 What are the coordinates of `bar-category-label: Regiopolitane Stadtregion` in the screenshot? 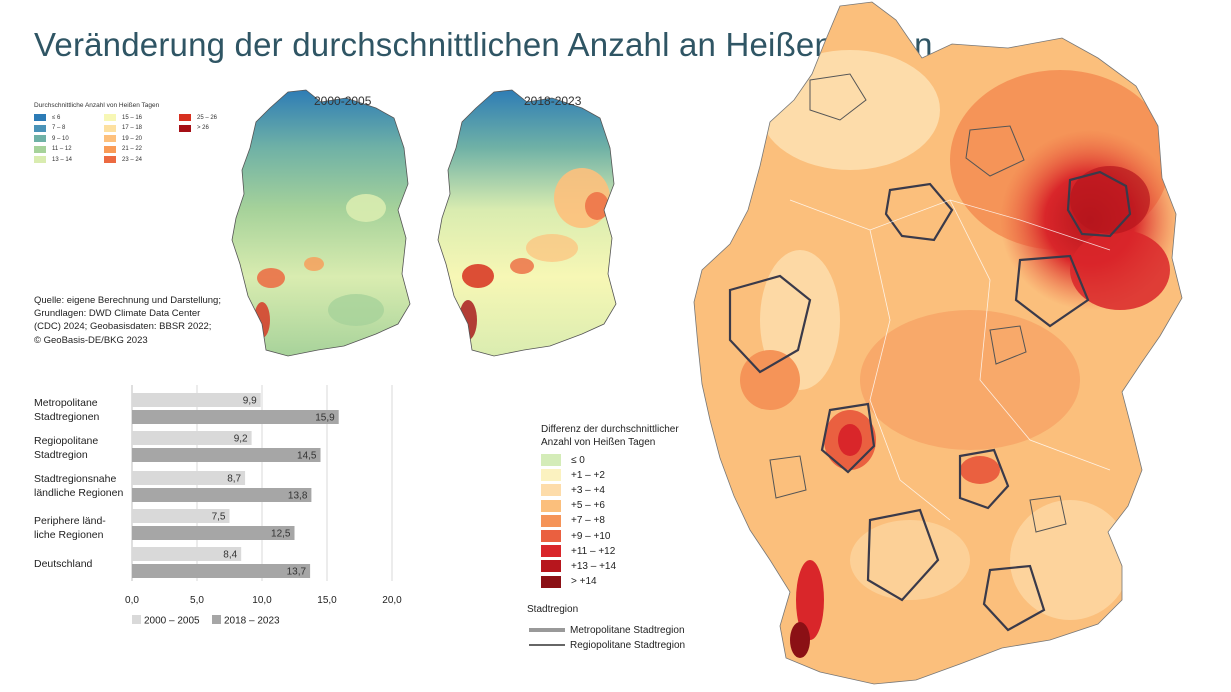 It's located at (66, 448).